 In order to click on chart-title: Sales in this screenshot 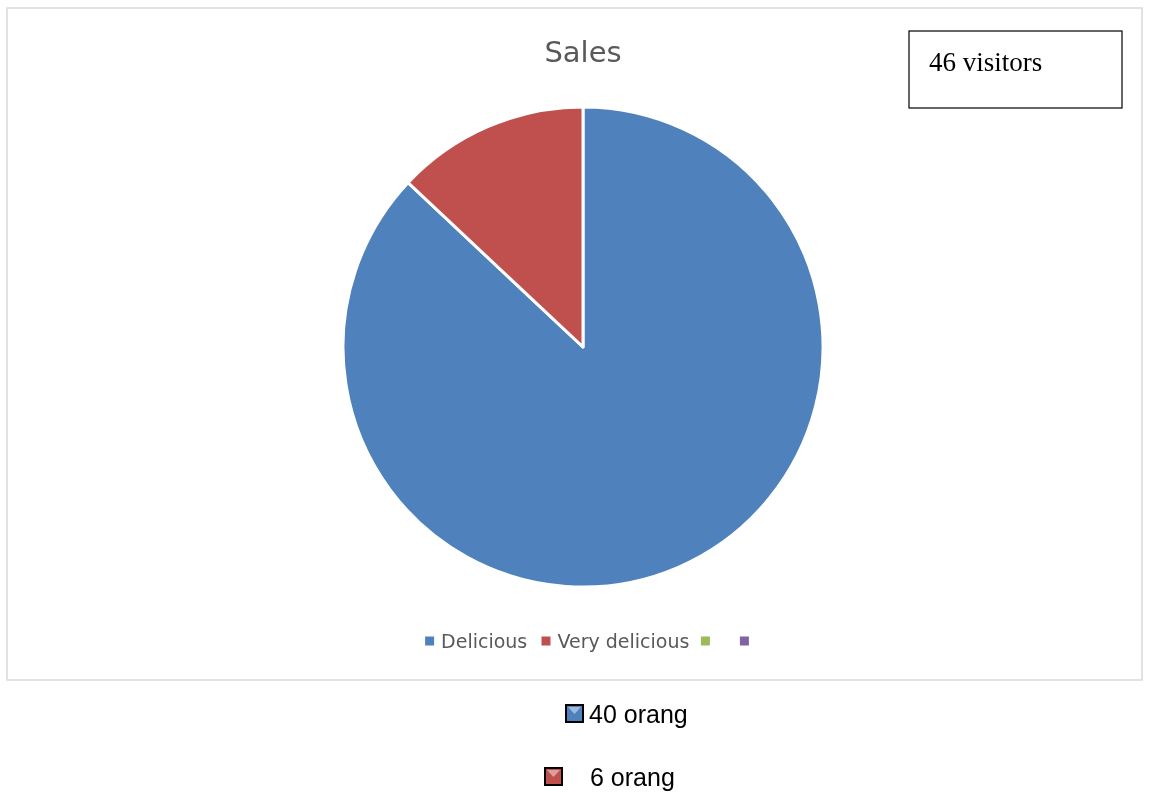, I will do `click(583, 52)`.